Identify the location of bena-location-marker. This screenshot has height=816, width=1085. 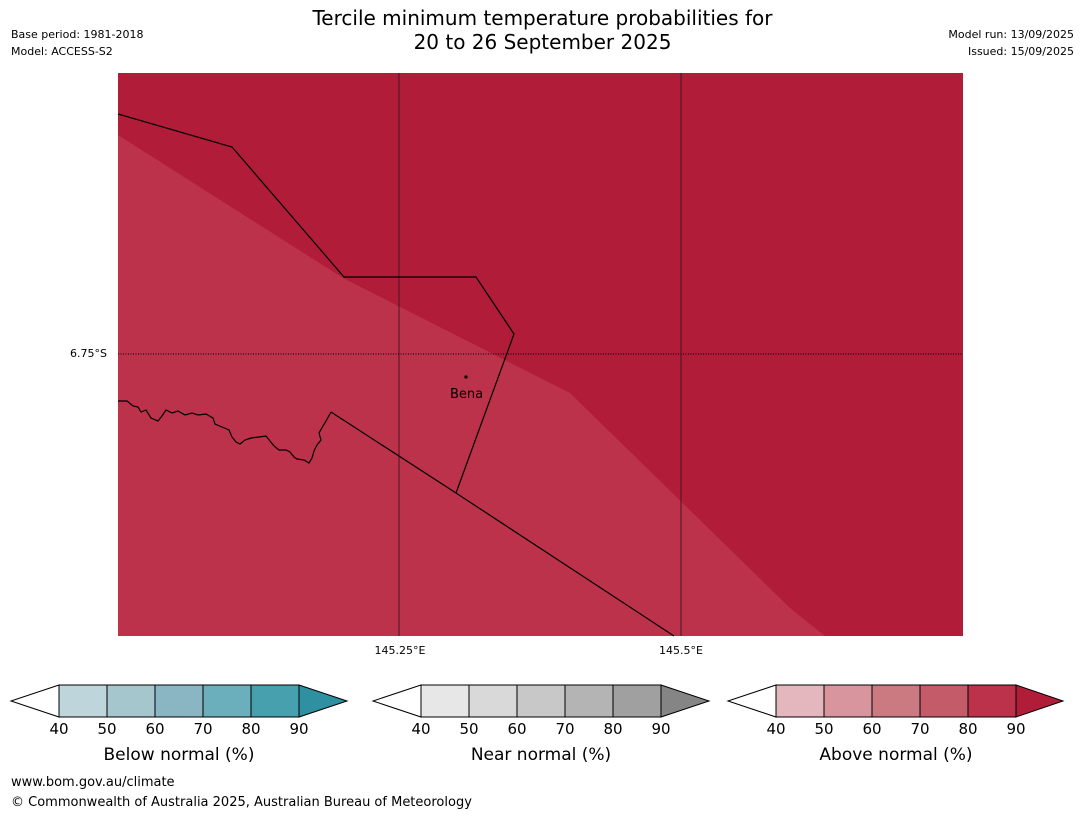
(466, 377).